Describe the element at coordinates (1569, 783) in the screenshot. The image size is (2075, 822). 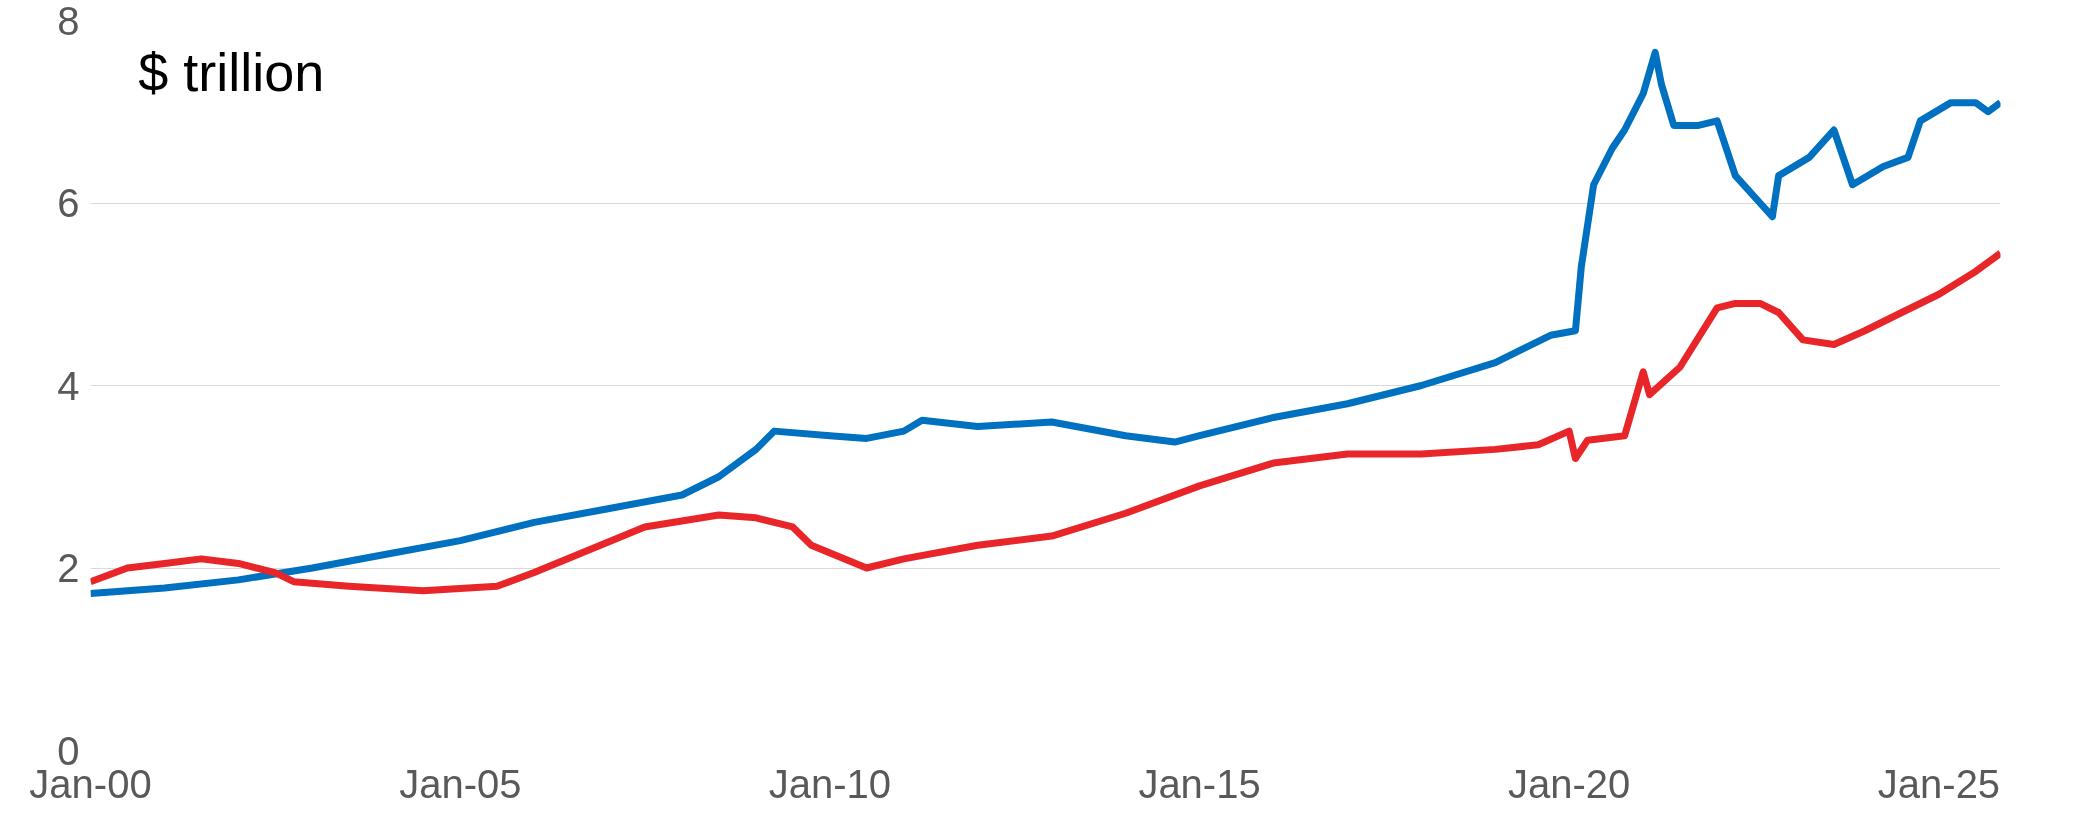
I see `x-tick-label: Jan-20` at that location.